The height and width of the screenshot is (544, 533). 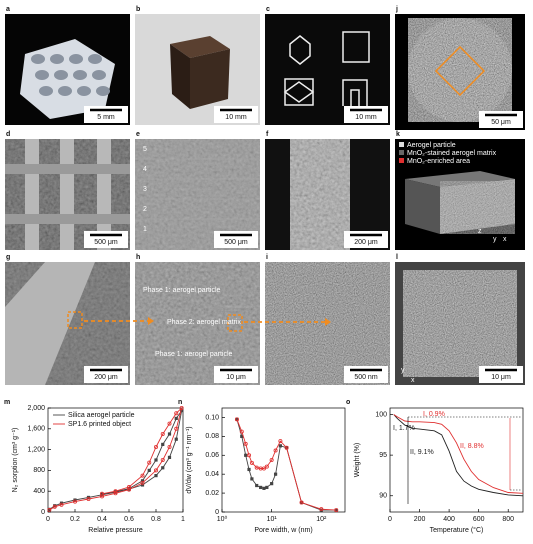 I want to click on tube, so click(x=50, y=323).